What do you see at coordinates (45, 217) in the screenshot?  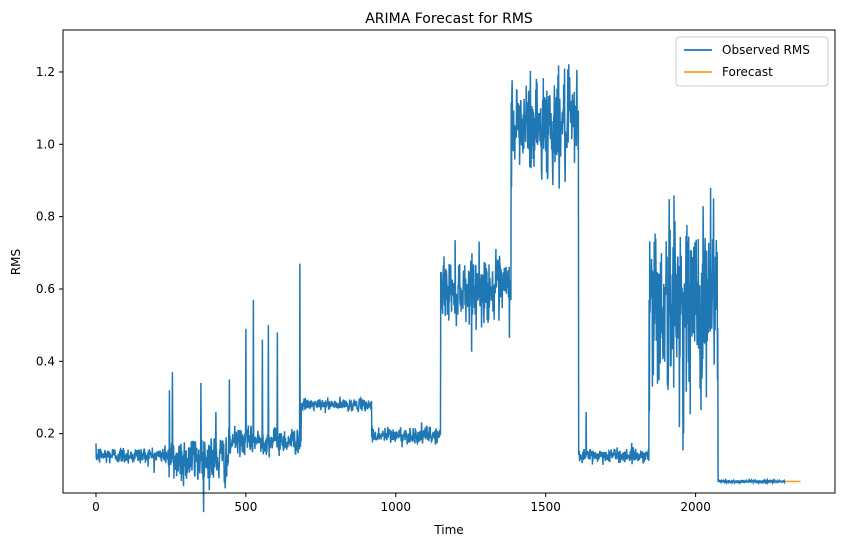 I see `y-tick-label: 0.8` at bounding box center [45, 217].